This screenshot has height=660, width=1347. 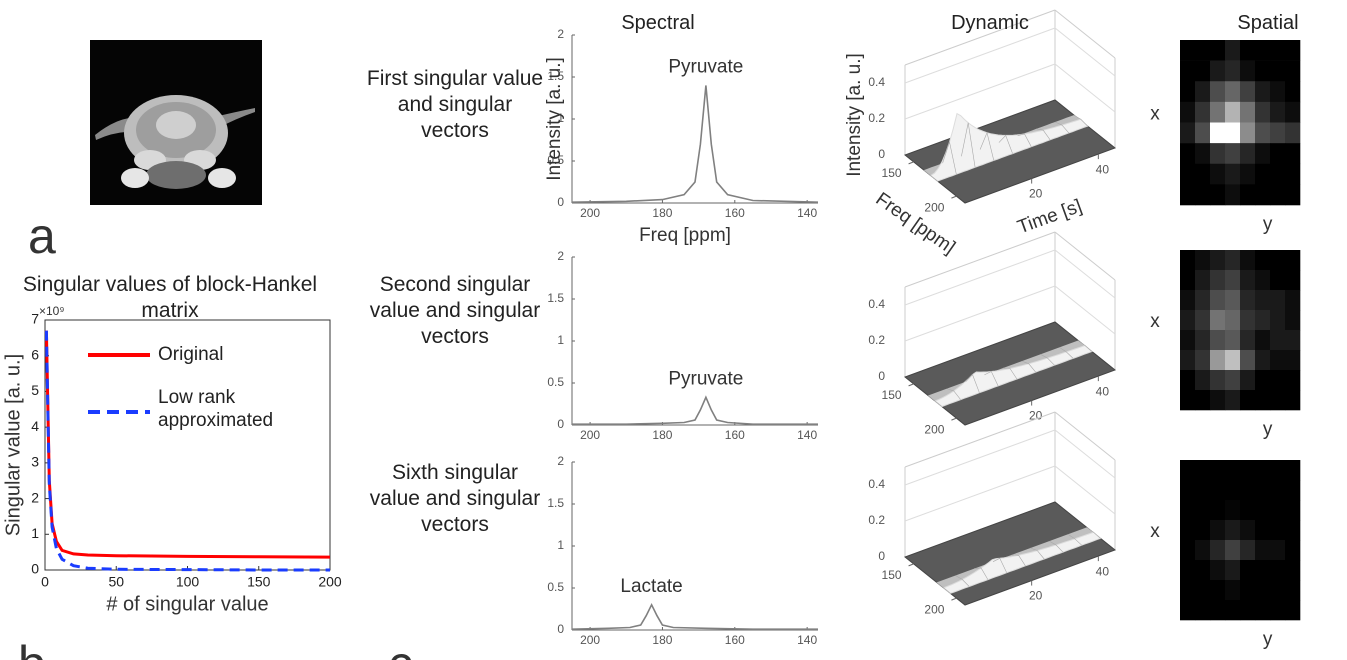 I want to click on x-tick-label: 0, so click(x=45, y=582).